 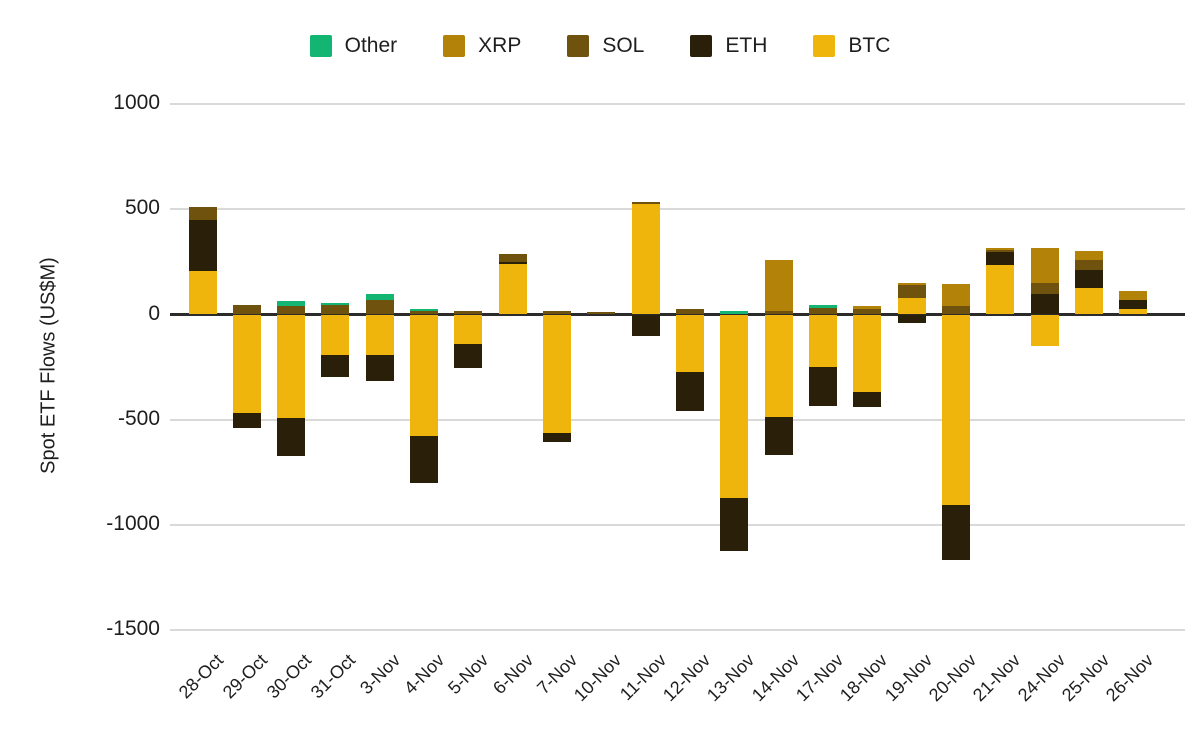 I want to click on bar-segment-sol-21-nov, so click(x=1000, y=251).